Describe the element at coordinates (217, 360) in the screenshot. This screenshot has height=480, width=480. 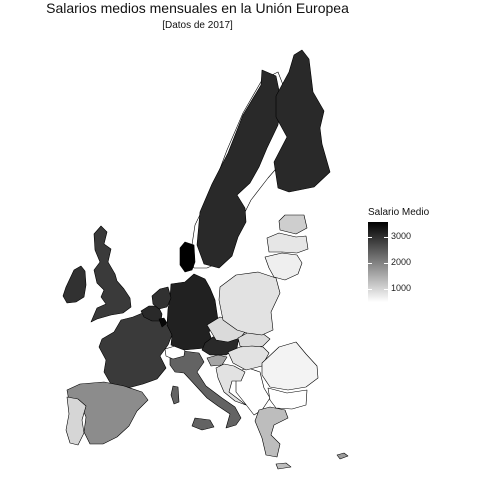
I see `region-slovenia` at that location.